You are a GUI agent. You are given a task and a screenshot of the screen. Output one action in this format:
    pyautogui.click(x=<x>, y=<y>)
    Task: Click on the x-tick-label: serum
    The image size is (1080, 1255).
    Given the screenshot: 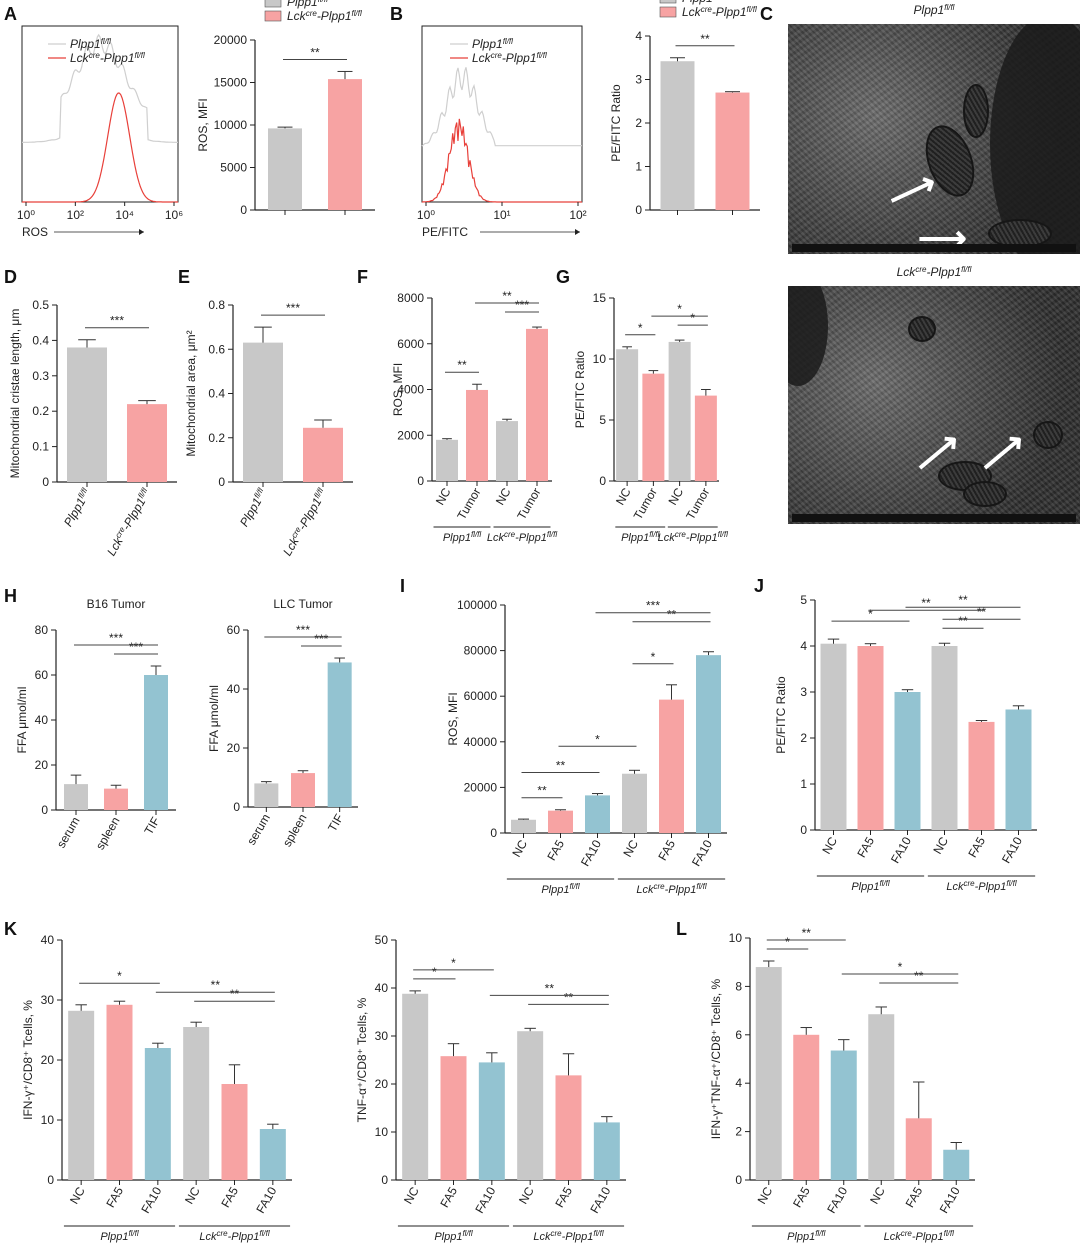 What is the action you would take?
    pyautogui.click(x=68, y=833)
    